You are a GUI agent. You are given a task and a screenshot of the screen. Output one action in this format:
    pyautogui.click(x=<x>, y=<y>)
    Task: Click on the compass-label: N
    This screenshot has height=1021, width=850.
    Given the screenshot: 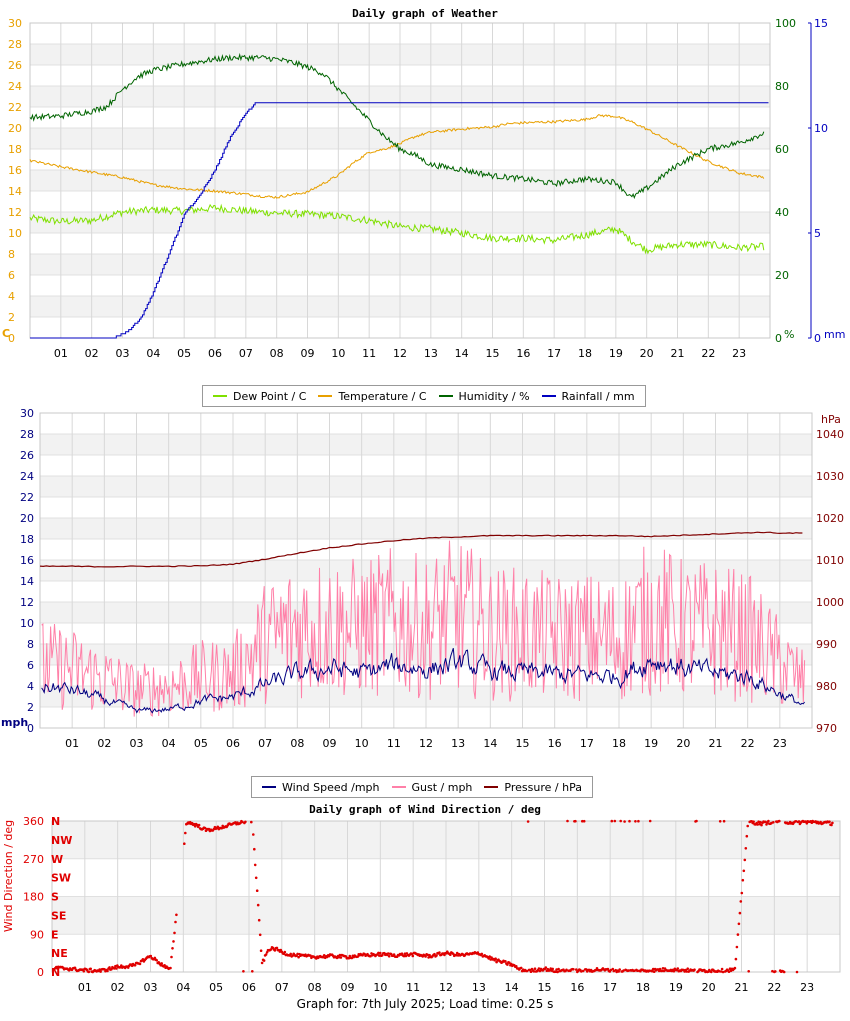 What is the action you would take?
    pyautogui.click(x=55, y=821)
    